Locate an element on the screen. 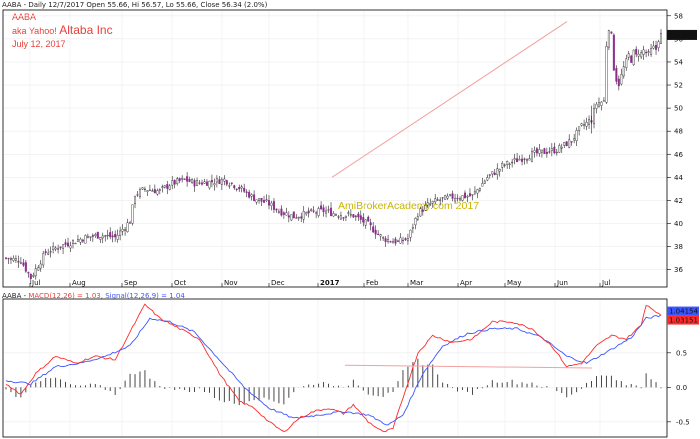  xtick-label: Jun is located at coordinates (562, 283).